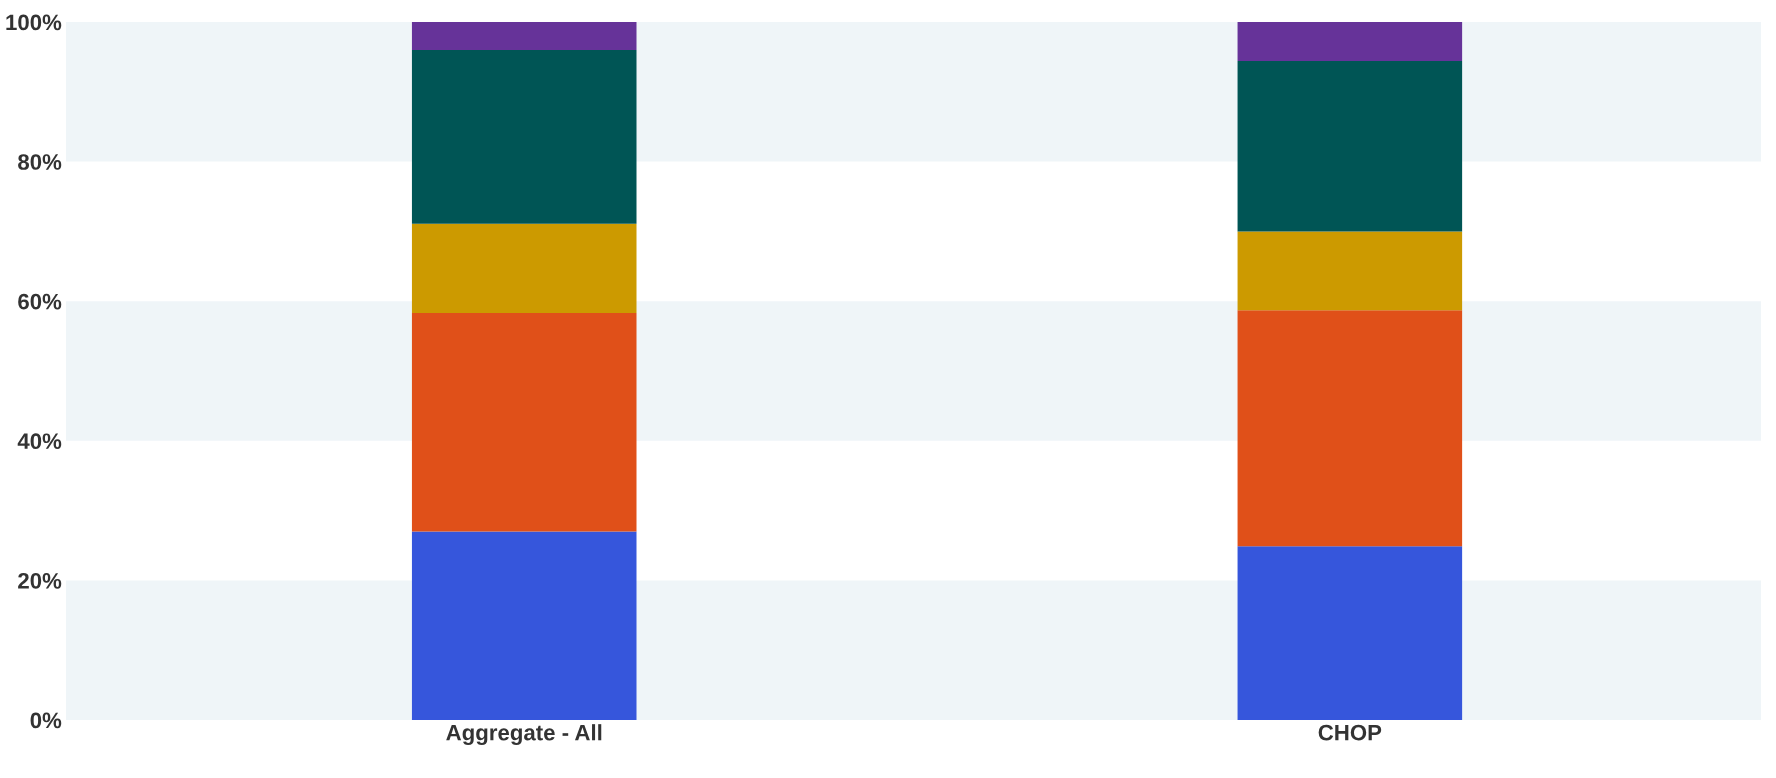 The image size is (1776, 778). Describe the element at coordinates (40, 301) in the screenshot. I see `y-tick-label: 60%` at that location.